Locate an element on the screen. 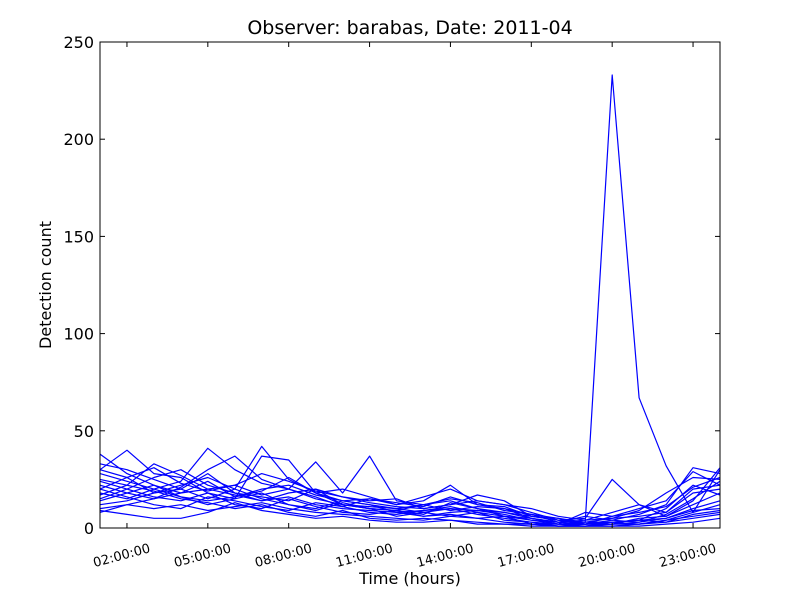 The width and height of the screenshot is (800, 600). x-axis-label: Time (hours) is located at coordinates (409, 578).